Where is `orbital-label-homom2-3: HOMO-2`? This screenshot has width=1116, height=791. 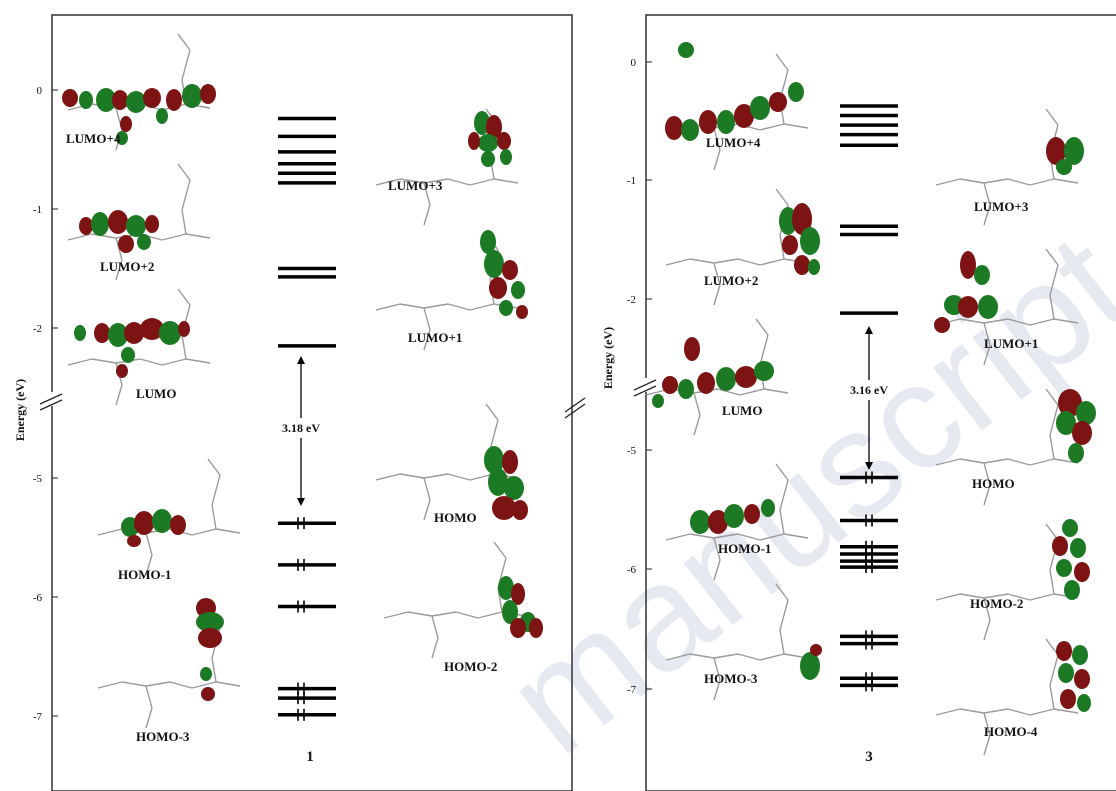 orbital-label-homom2-3: HOMO-2 is located at coordinates (996, 603).